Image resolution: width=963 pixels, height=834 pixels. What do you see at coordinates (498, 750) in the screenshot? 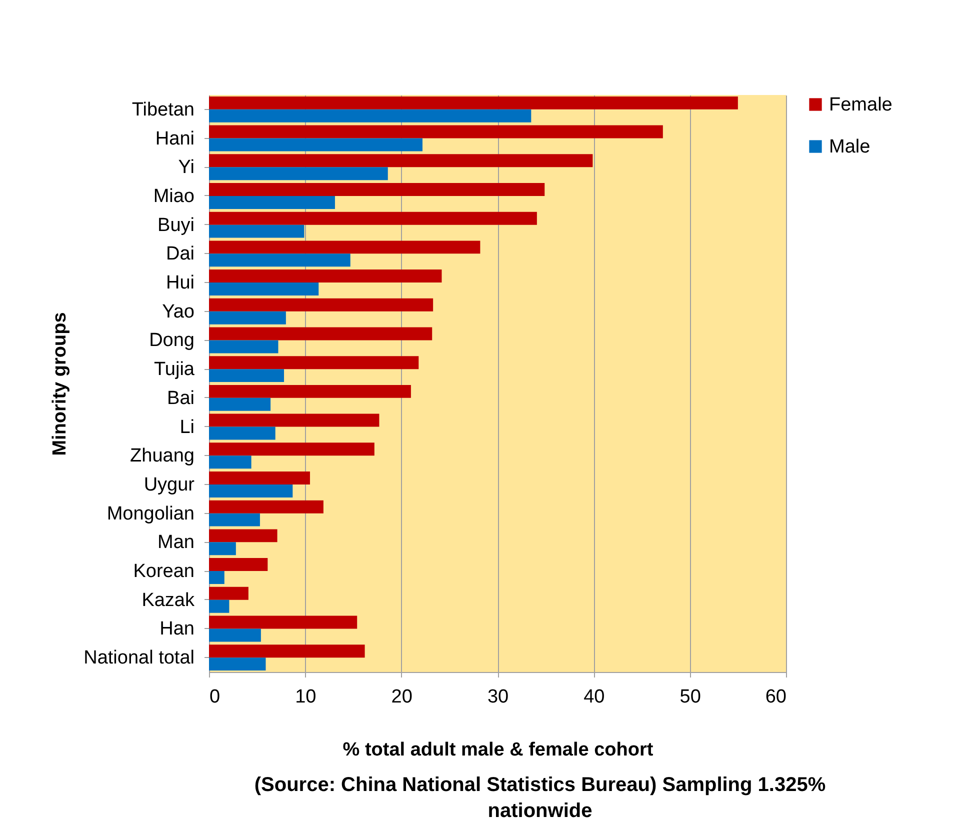
I see `x-axis-title: % total adult male & female cohort` at bounding box center [498, 750].